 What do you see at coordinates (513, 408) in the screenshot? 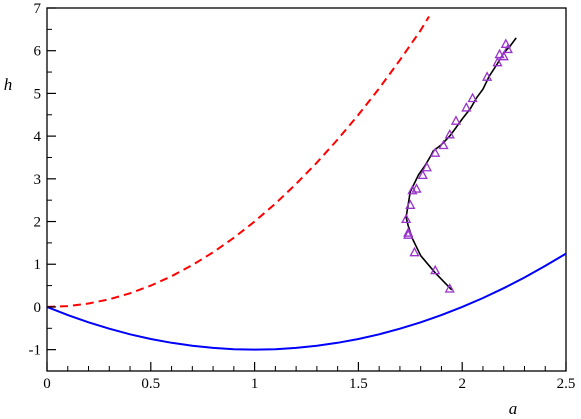
I see `x-axis-label: a` at bounding box center [513, 408].